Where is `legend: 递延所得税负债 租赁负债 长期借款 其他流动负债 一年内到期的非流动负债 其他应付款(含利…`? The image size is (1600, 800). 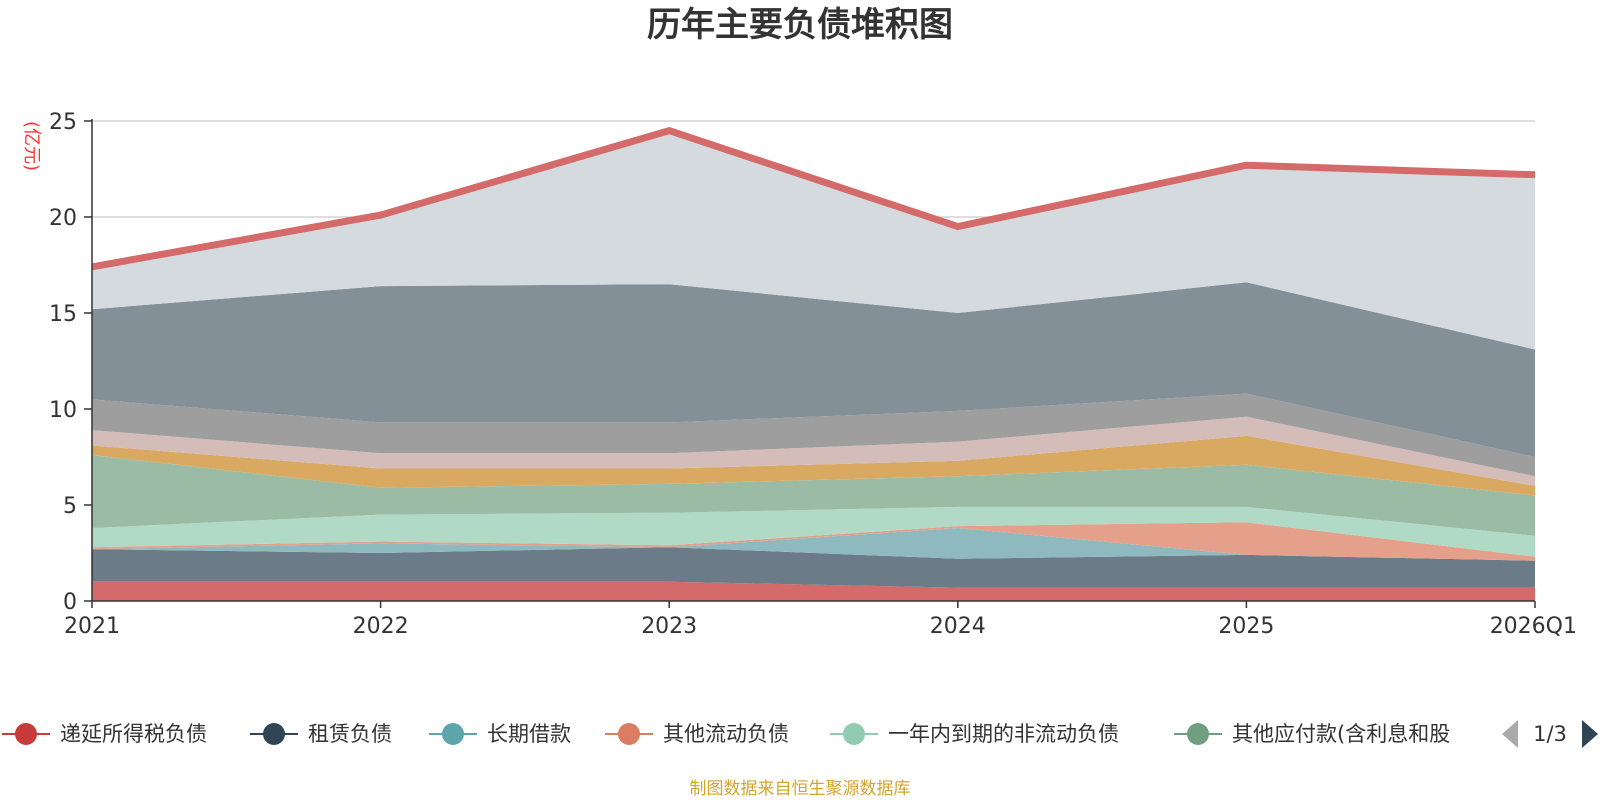
legend: 递延所得税负债 租赁负债 长期借款 其他流动负债 一年内到期的非流动负债 其他应付款(含利… is located at coordinates (726, 734).